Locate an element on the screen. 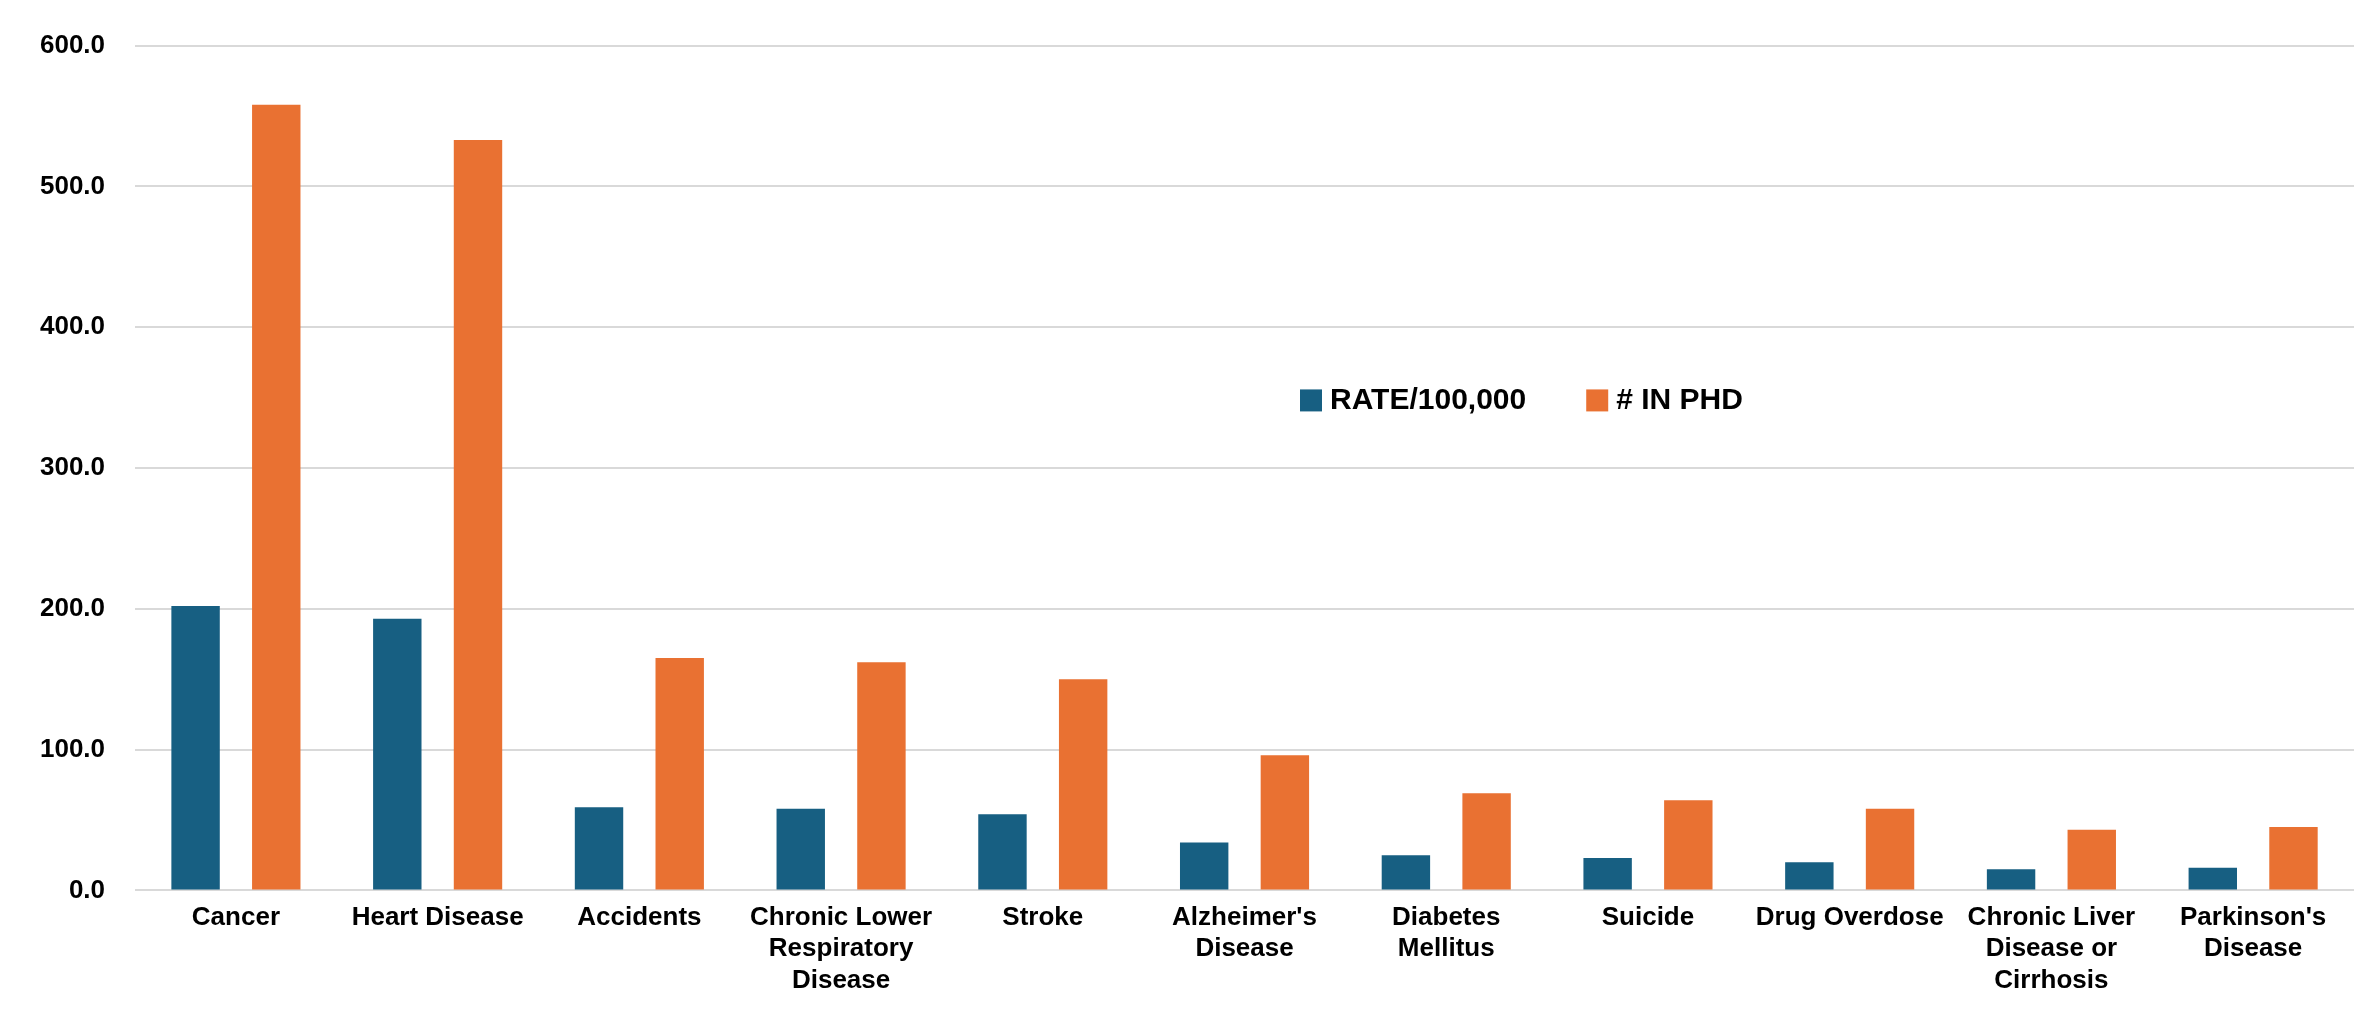 The image size is (2374, 1013). y-tick-label: 600.0 is located at coordinates (72, 43).